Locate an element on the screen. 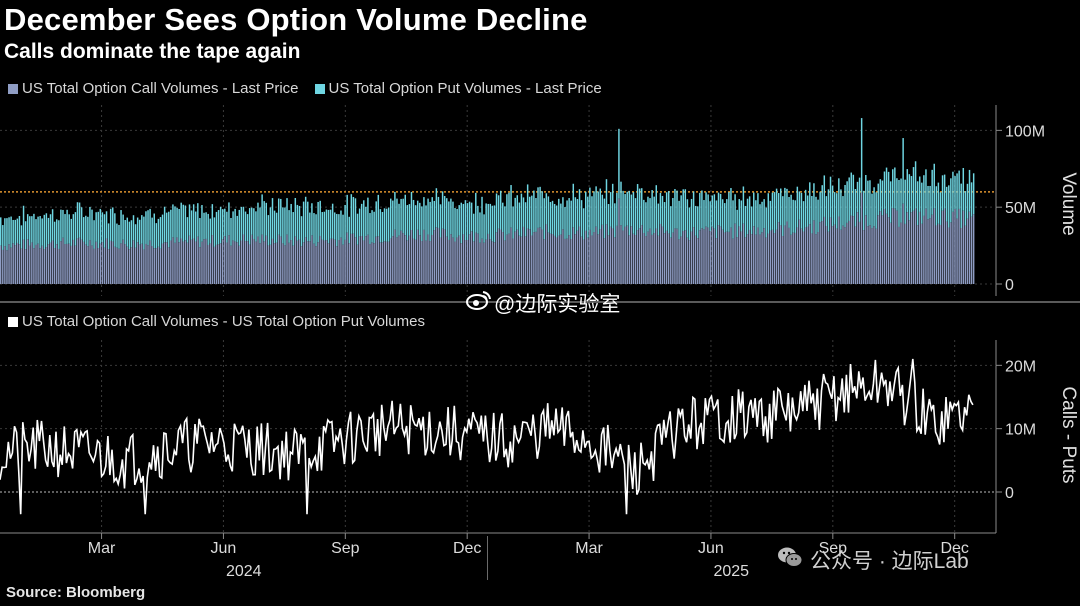  weibo-icon is located at coordinates (479, 303).